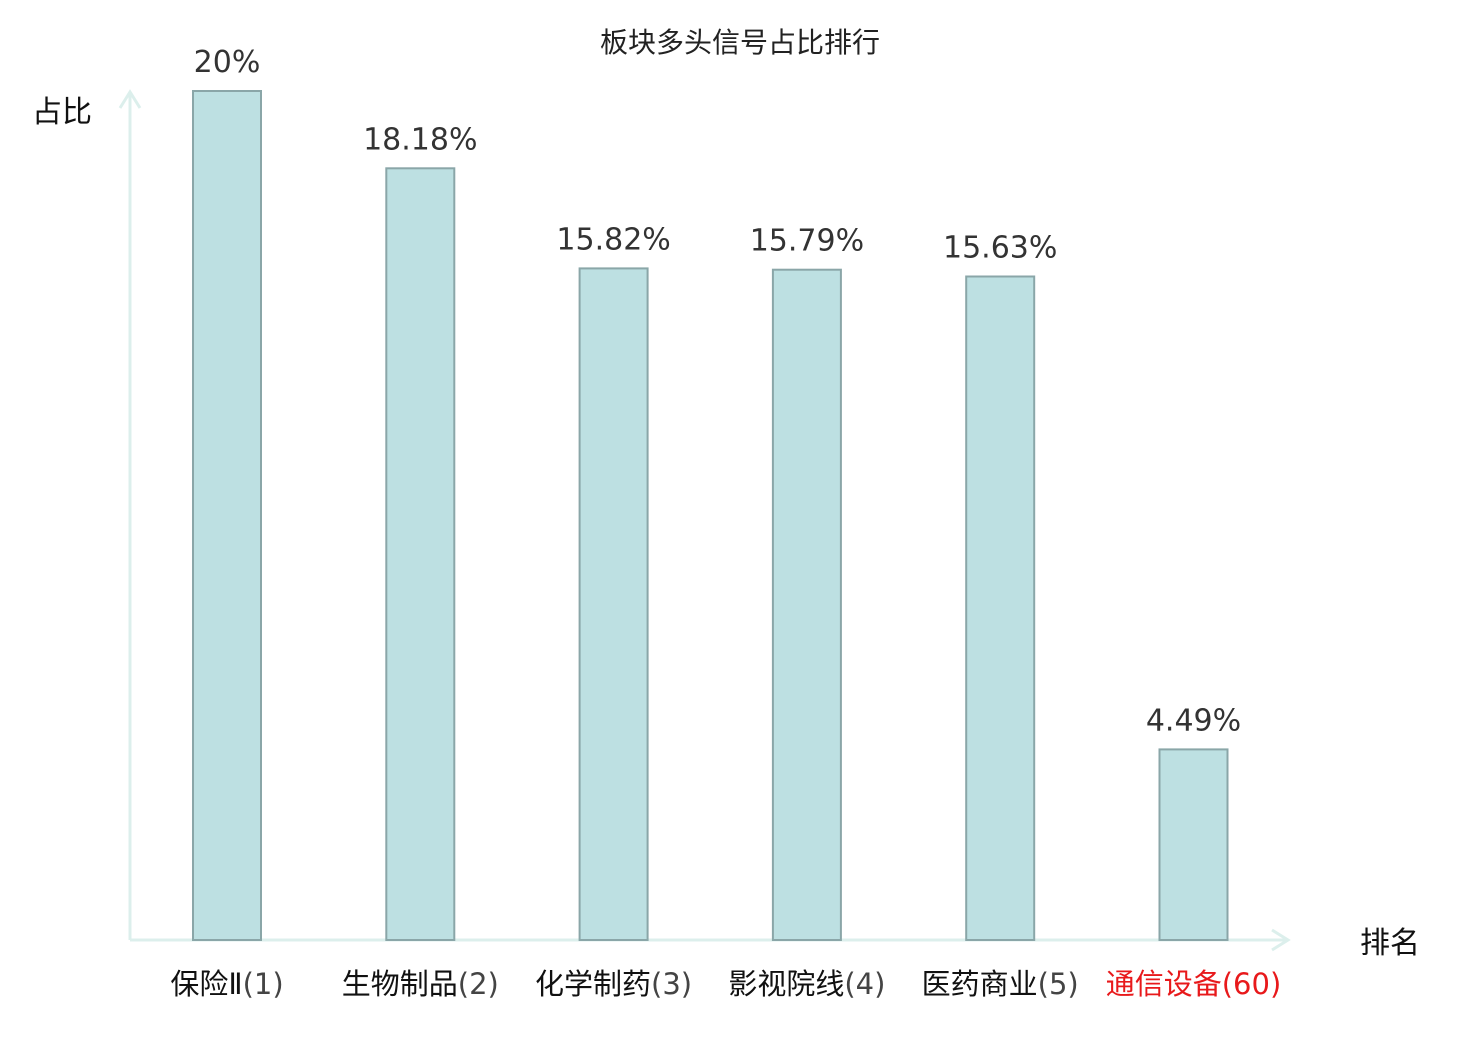 Image resolution: width=1480 pixels, height=1045 pixels. What do you see at coordinates (263, 984) in the screenshot?
I see `category-rank: (1)` at bounding box center [263, 984].